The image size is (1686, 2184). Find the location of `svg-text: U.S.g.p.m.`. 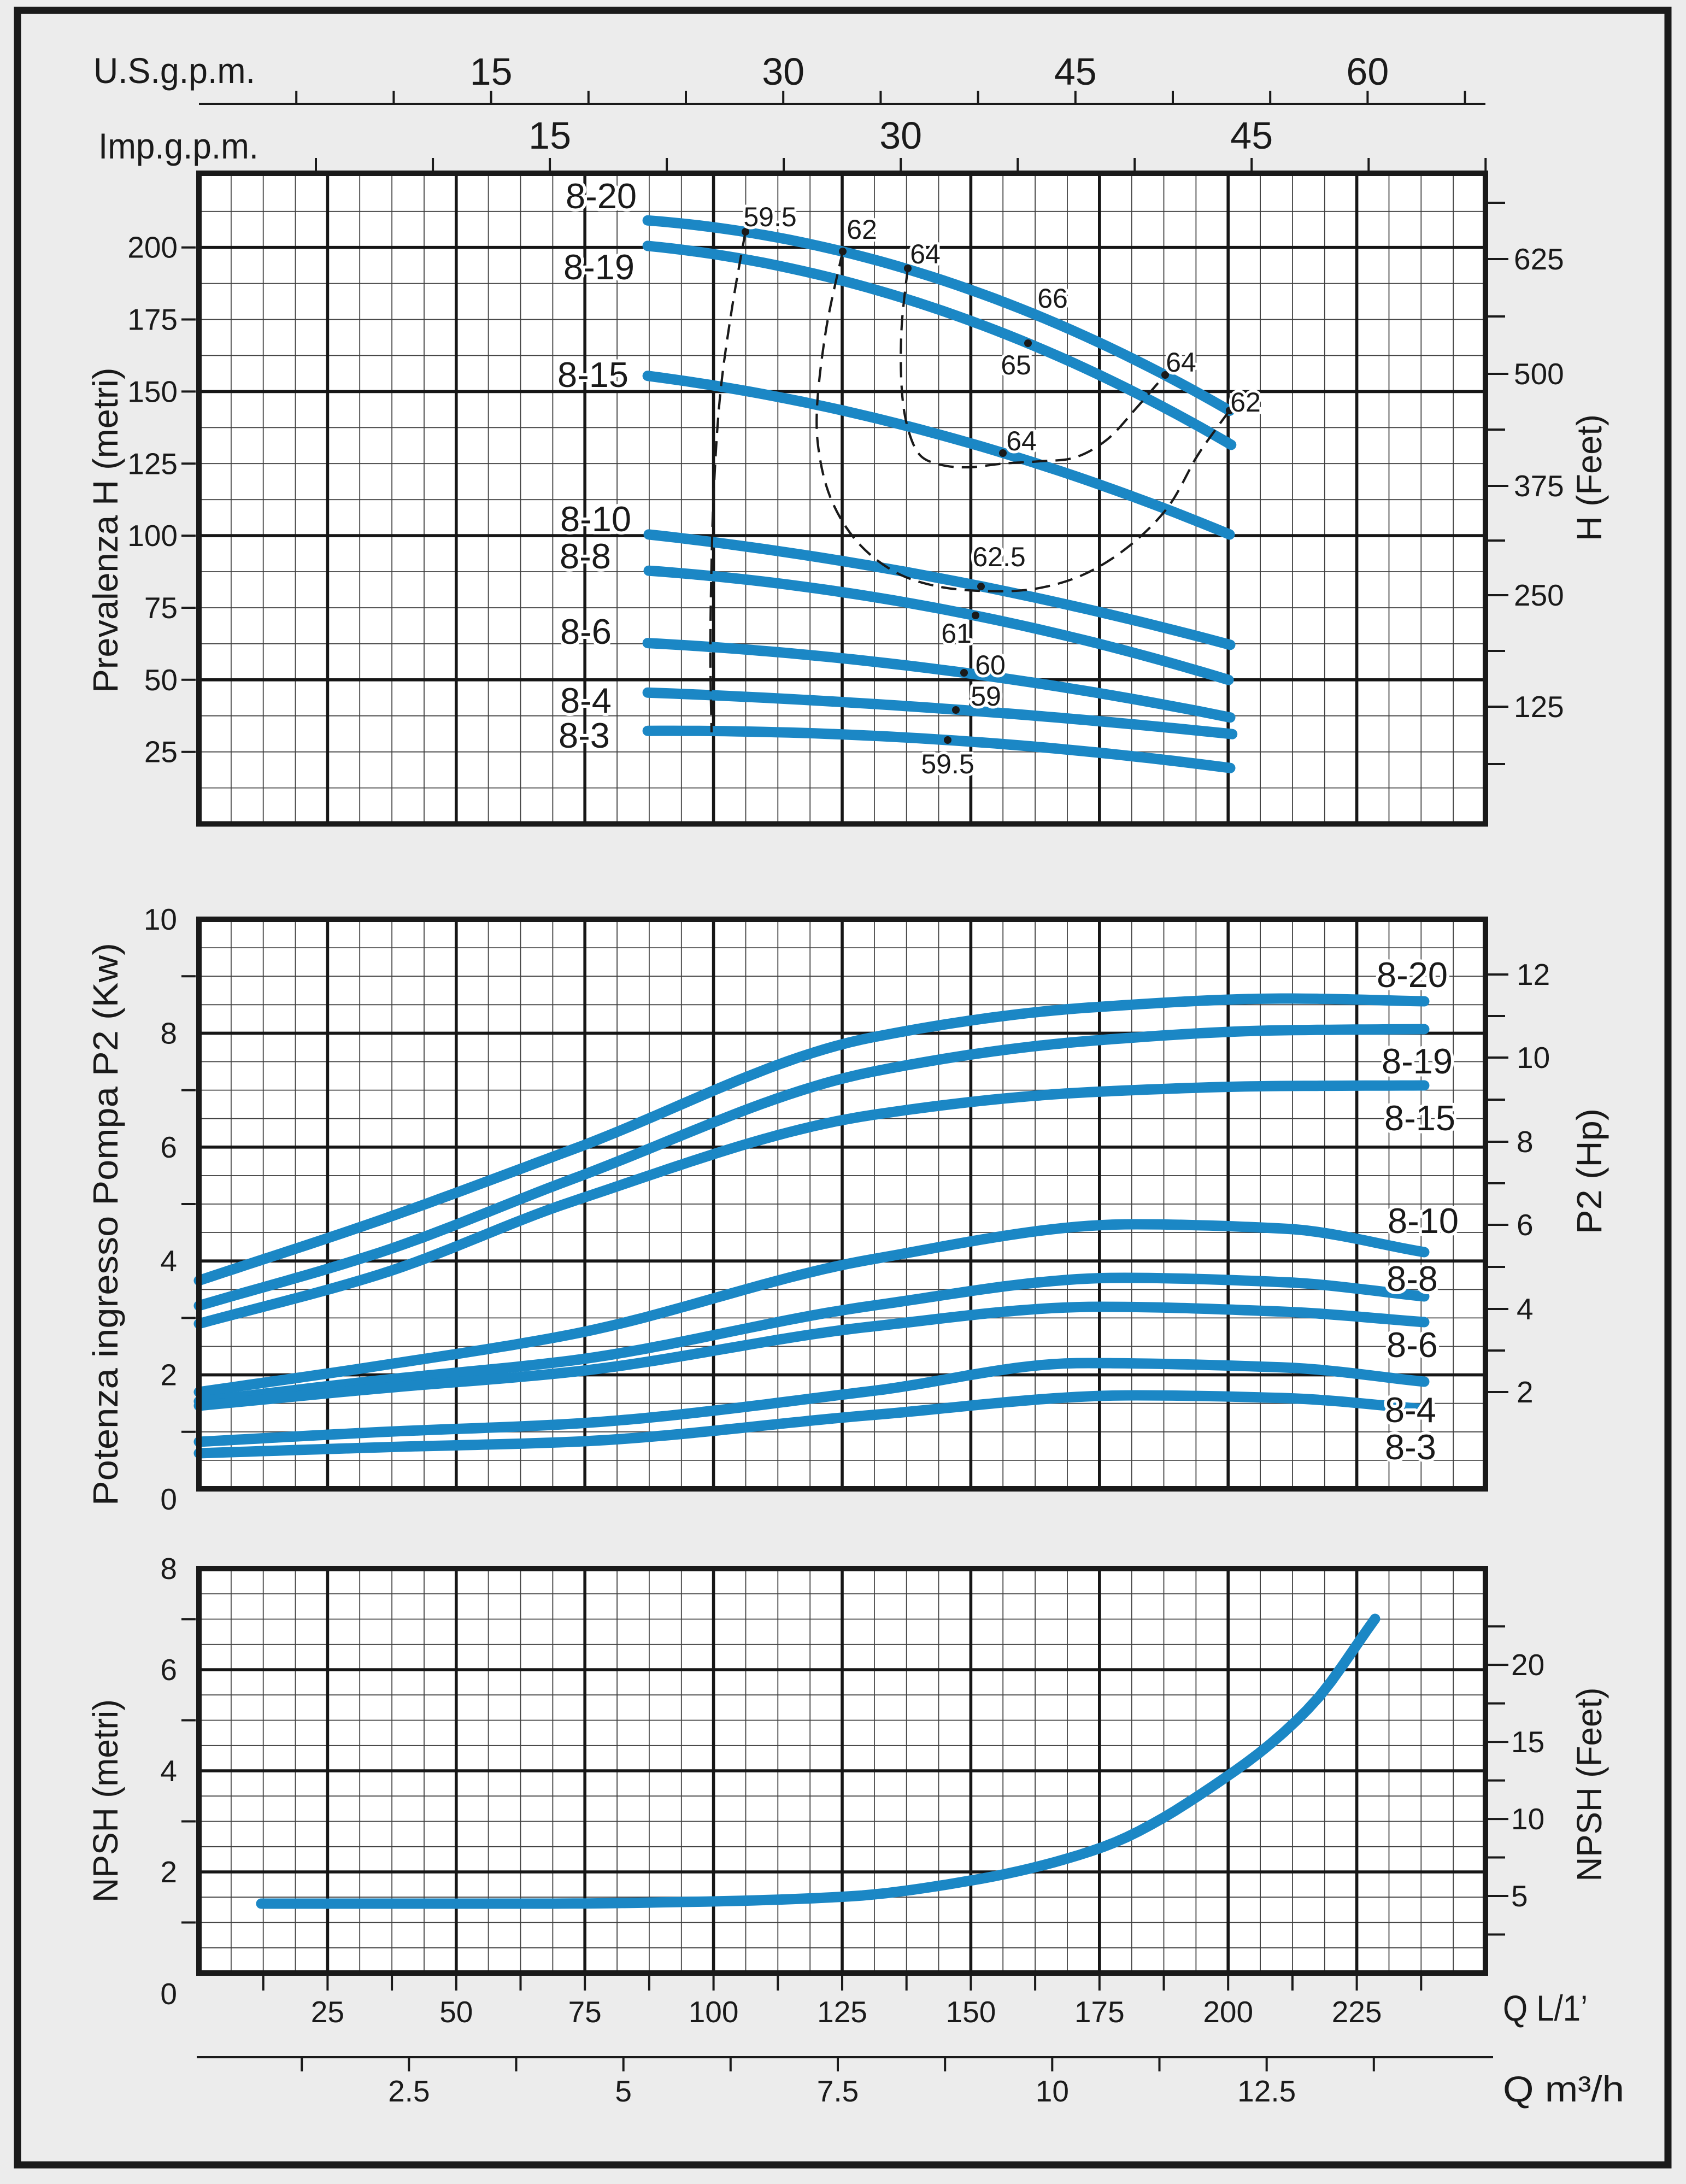

svg-text: U.S.g.p.m. is located at coordinates (174, 70).